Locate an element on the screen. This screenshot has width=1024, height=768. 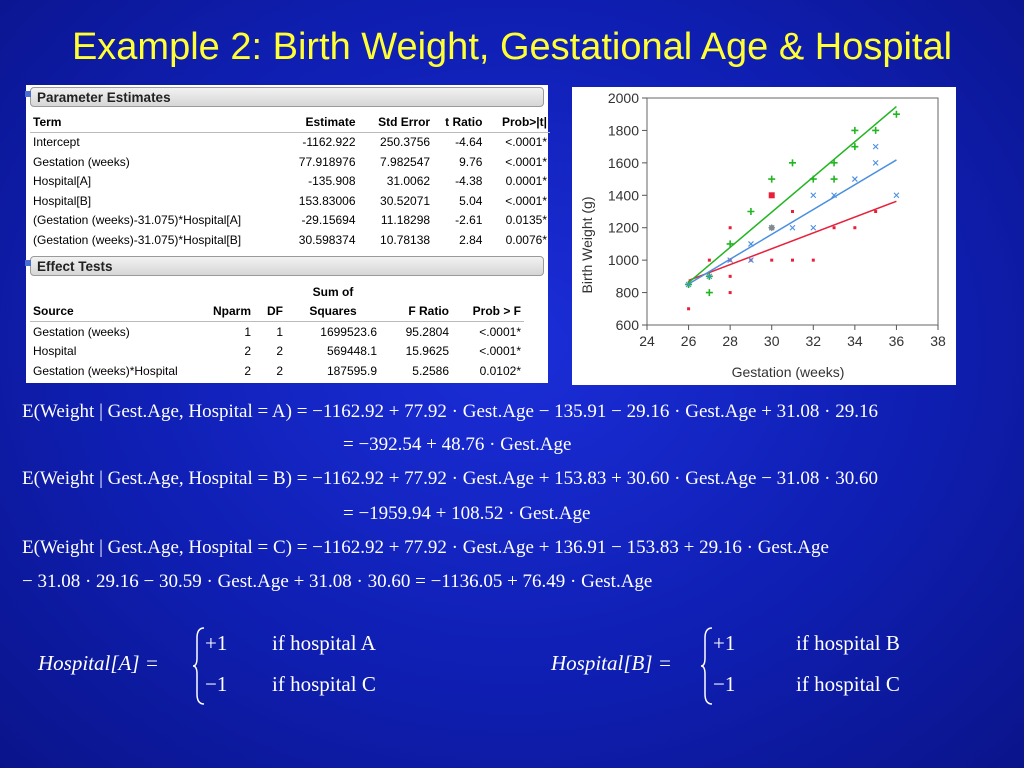
table-cell: 250.3756 is located at coordinates (405, 142).